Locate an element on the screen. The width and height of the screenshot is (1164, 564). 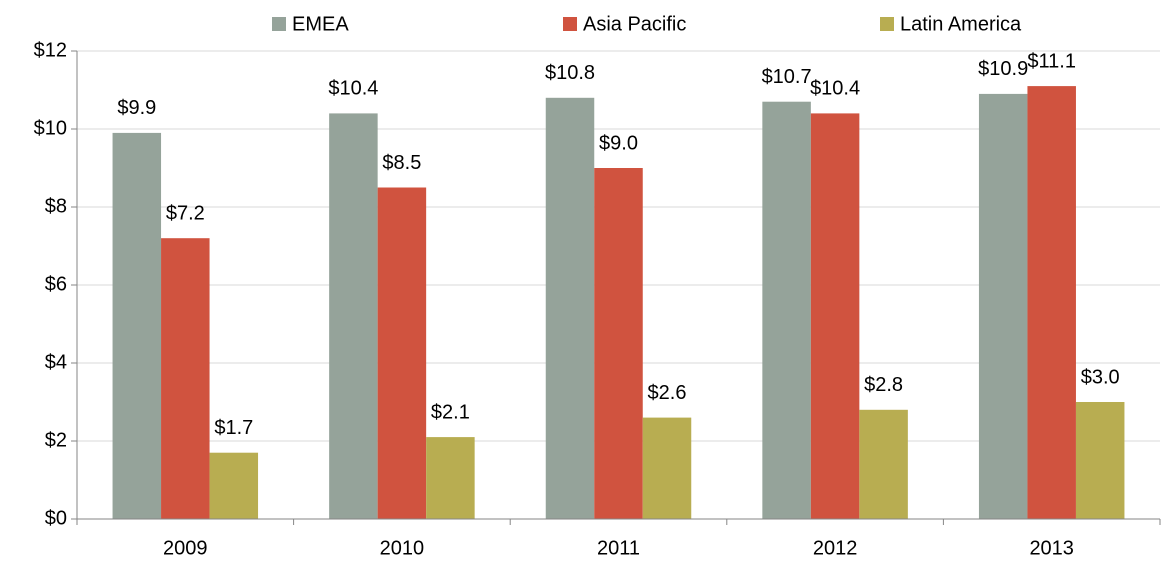
value-label: $9.9 is located at coordinates (136, 108).